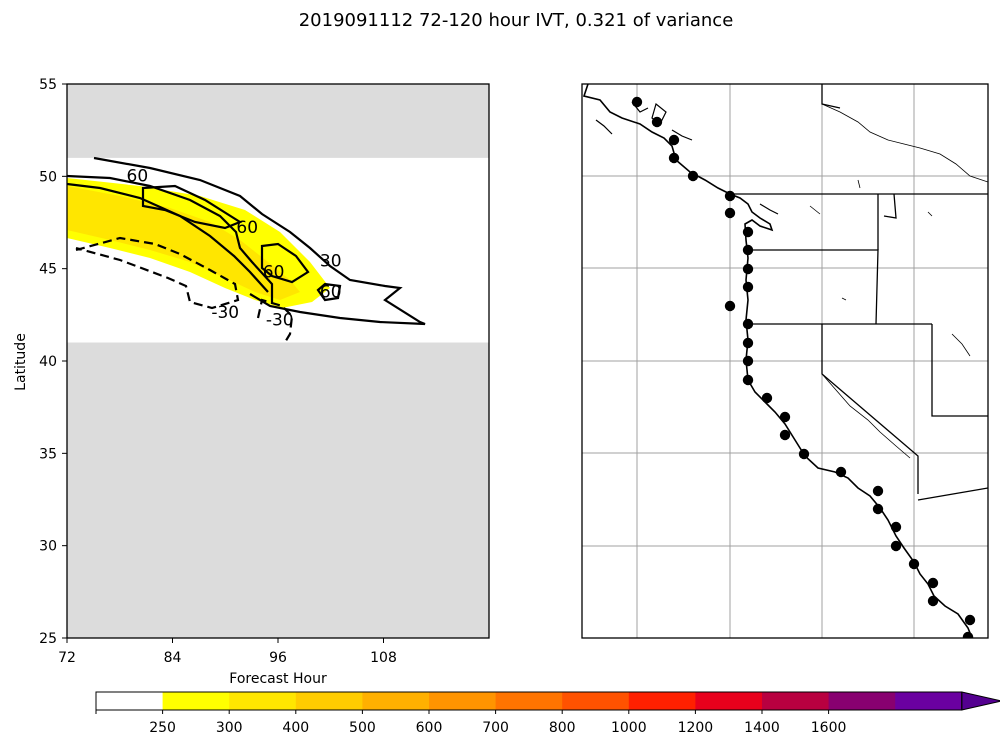  What do you see at coordinates (162, 728) in the screenshot?
I see `colorbar-tick-label: 250` at bounding box center [162, 728].